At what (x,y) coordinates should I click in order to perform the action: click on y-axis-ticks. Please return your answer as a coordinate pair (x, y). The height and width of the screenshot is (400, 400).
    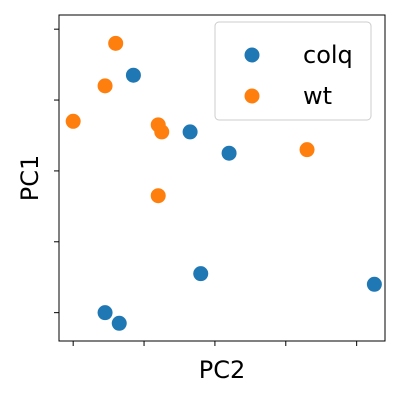
    Looking at the image, I should click on (56, 171).